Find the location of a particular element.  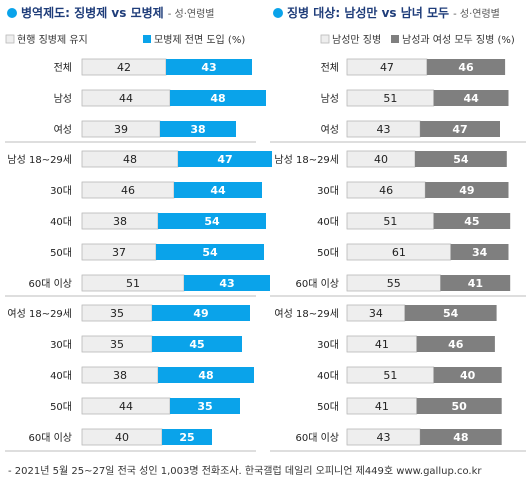

panel1-data-label-series2: 47 is located at coordinates (224, 159).